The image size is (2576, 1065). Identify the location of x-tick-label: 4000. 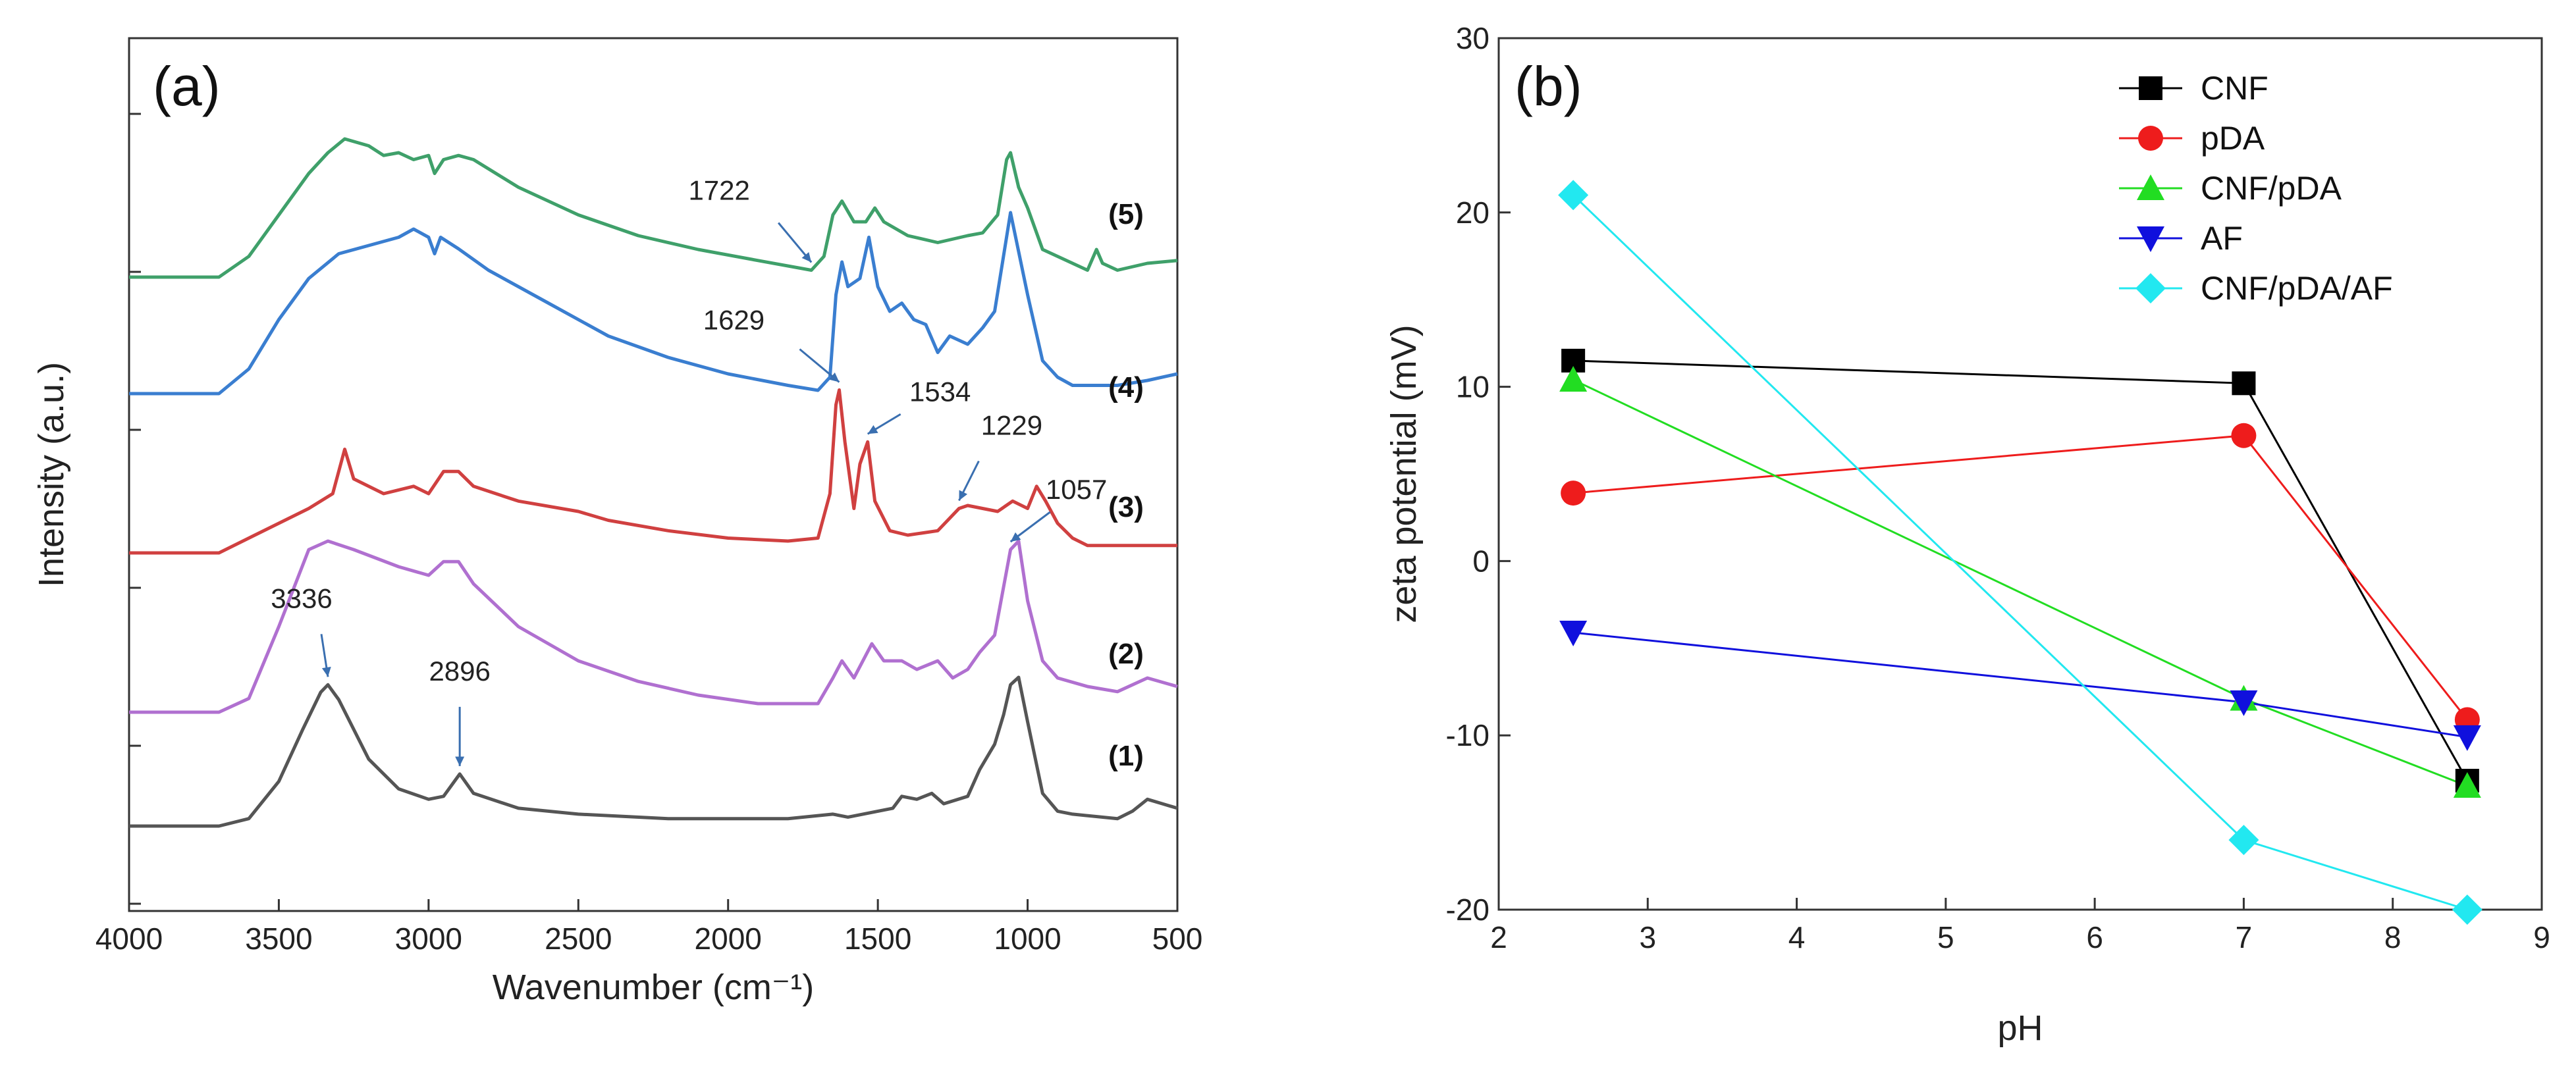
(129, 939).